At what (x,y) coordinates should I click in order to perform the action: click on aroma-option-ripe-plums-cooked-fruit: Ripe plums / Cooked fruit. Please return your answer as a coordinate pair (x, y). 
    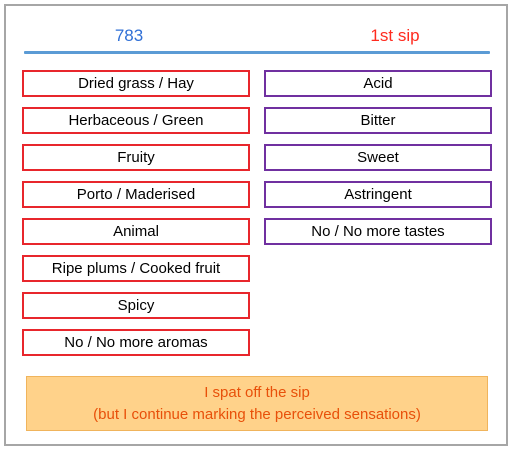
    Looking at the image, I should click on (136, 268).